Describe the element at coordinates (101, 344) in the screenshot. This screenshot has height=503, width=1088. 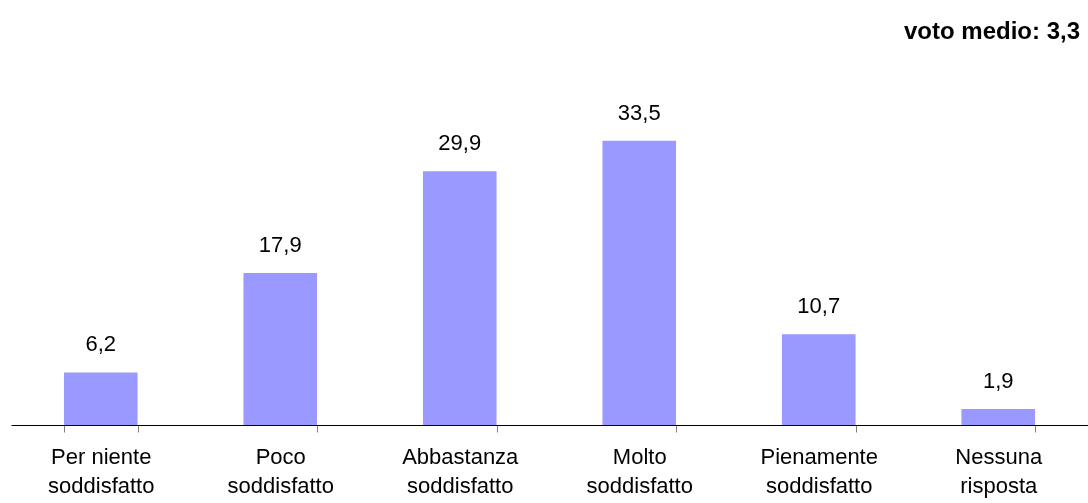
I see `data-label: 6,2` at that location.